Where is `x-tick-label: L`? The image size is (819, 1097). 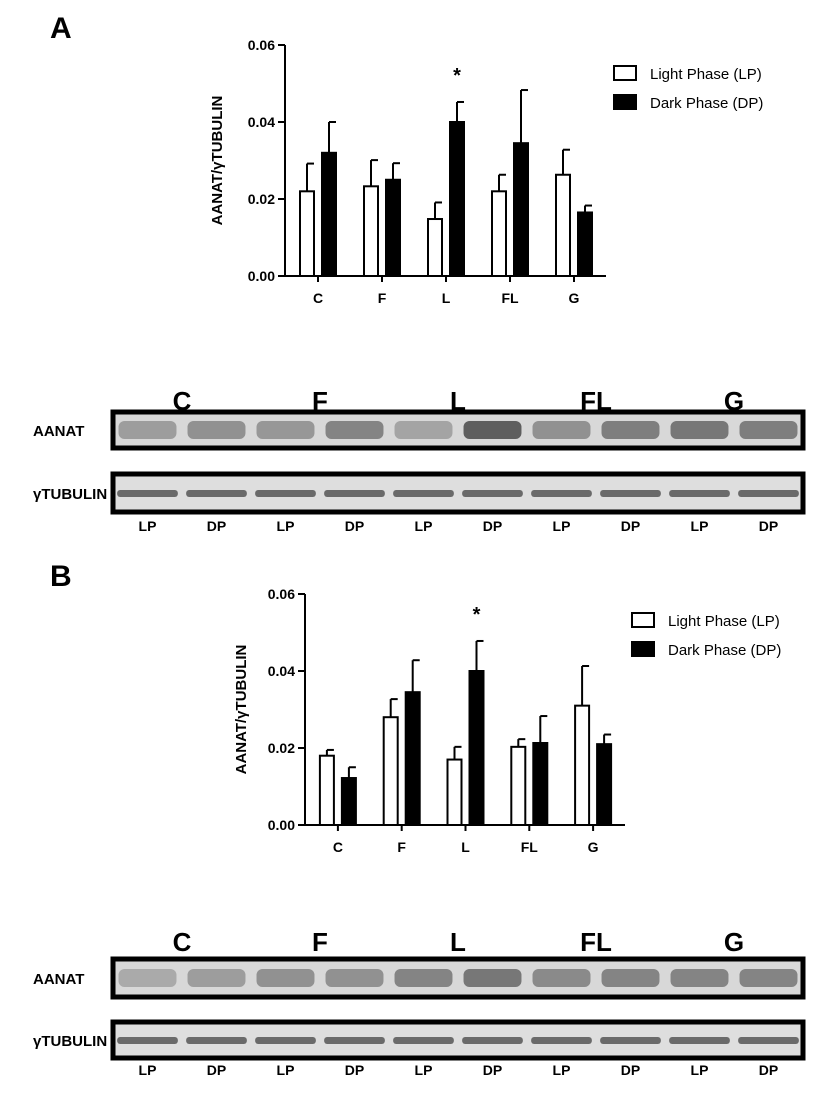 x-tick-label: L is located at coordinates (465, 847).